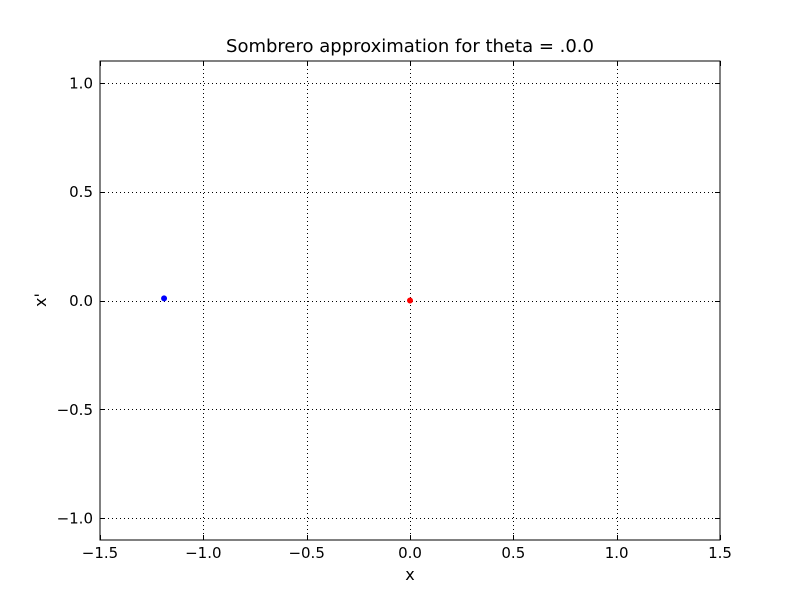  Describe the element at coordinates (720, 553) in the screenshot. I see `x-tick-label: 1.5` at that location.